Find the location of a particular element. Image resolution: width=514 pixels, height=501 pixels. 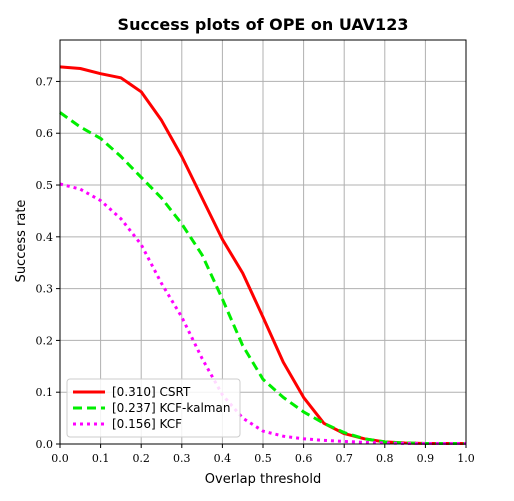

x-tick-label: 0.0 is located at coordinates (60, 458).